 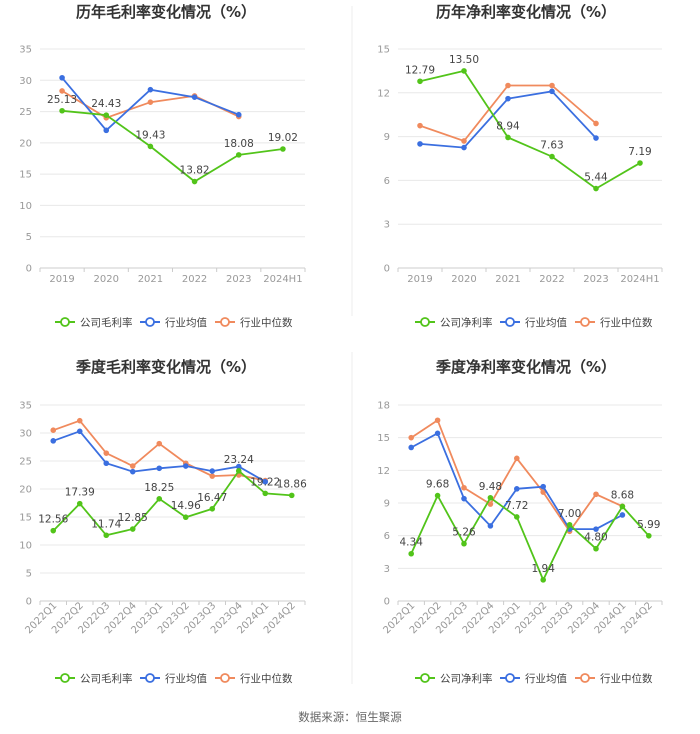 I want to click on chart1-data-label: 13.82, so click(x=195, y=171).